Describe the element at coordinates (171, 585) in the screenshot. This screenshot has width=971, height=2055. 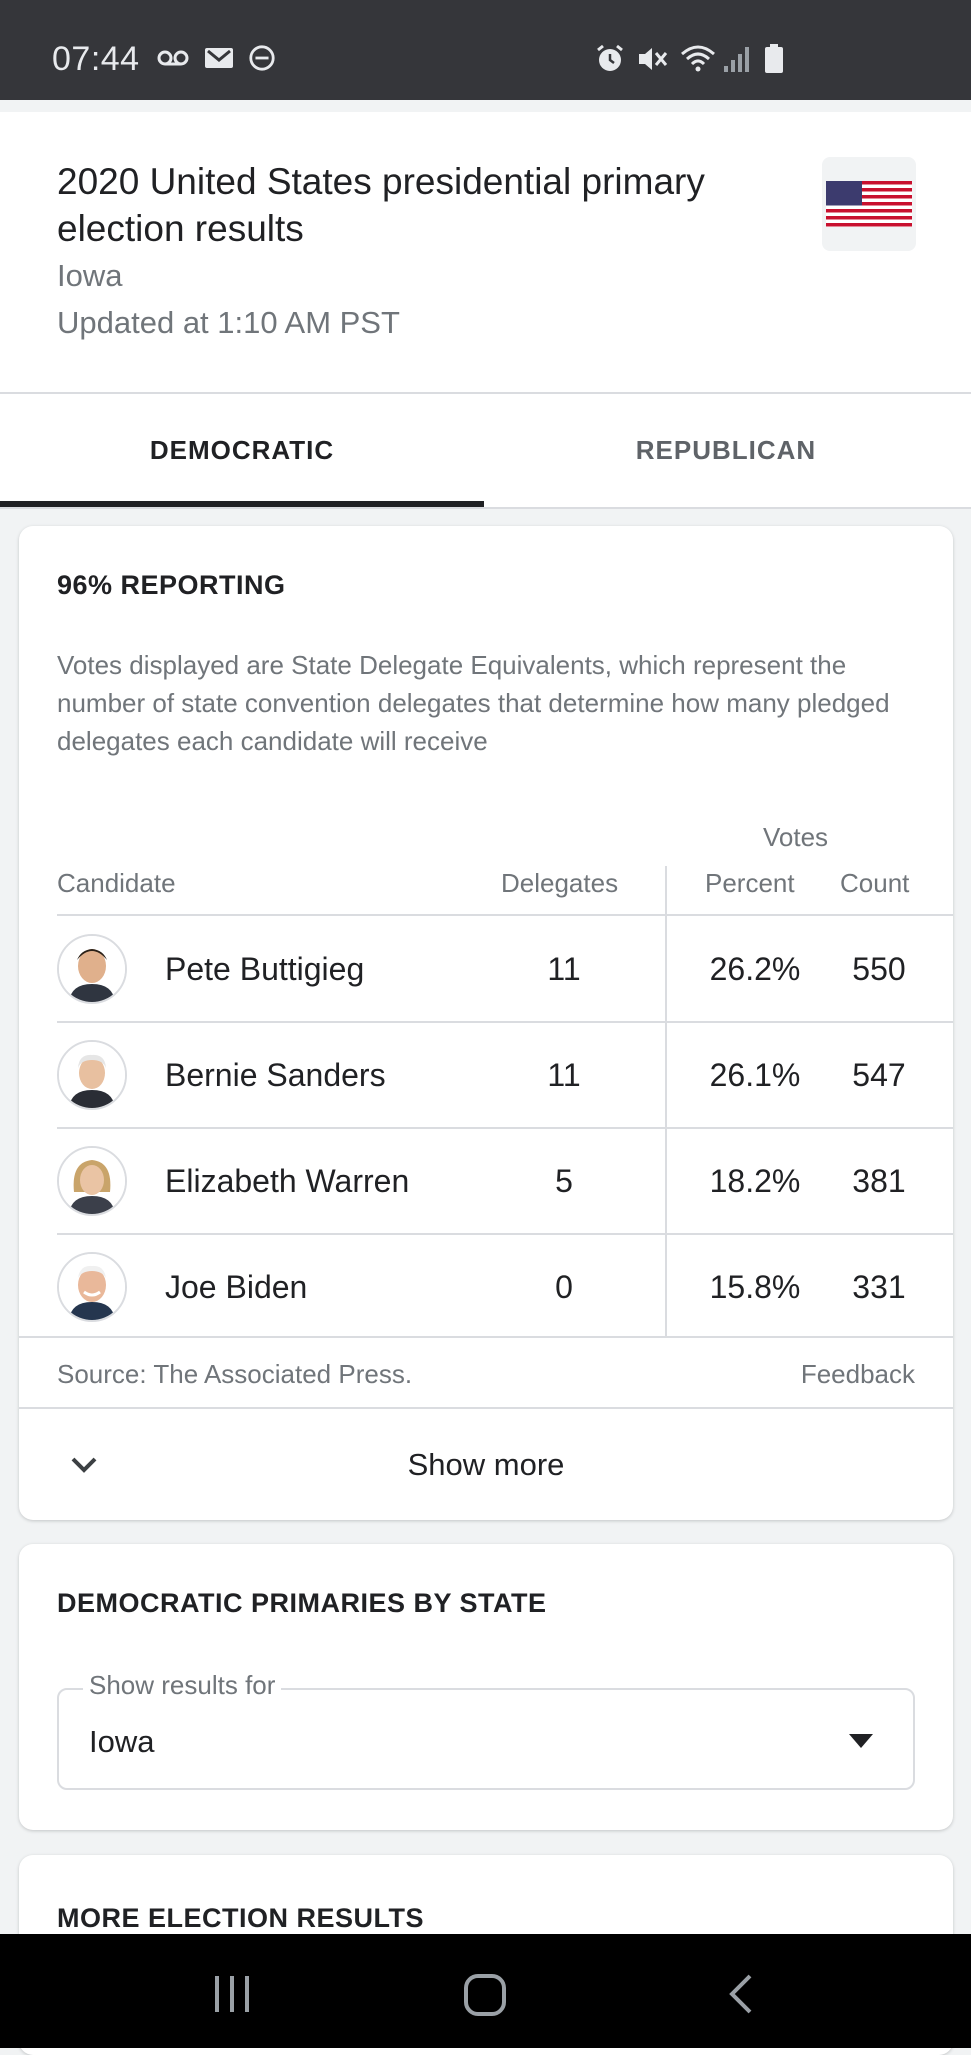
I see `reporting-status: 96% REPORTING` at that location.